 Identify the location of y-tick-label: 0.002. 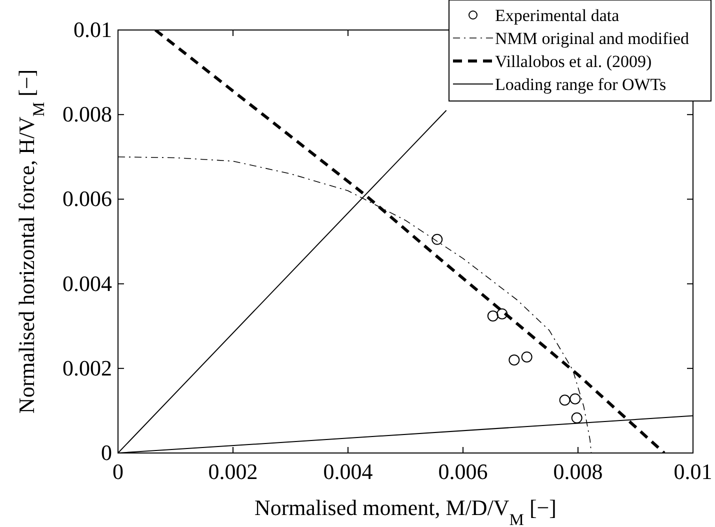
(87, 367).